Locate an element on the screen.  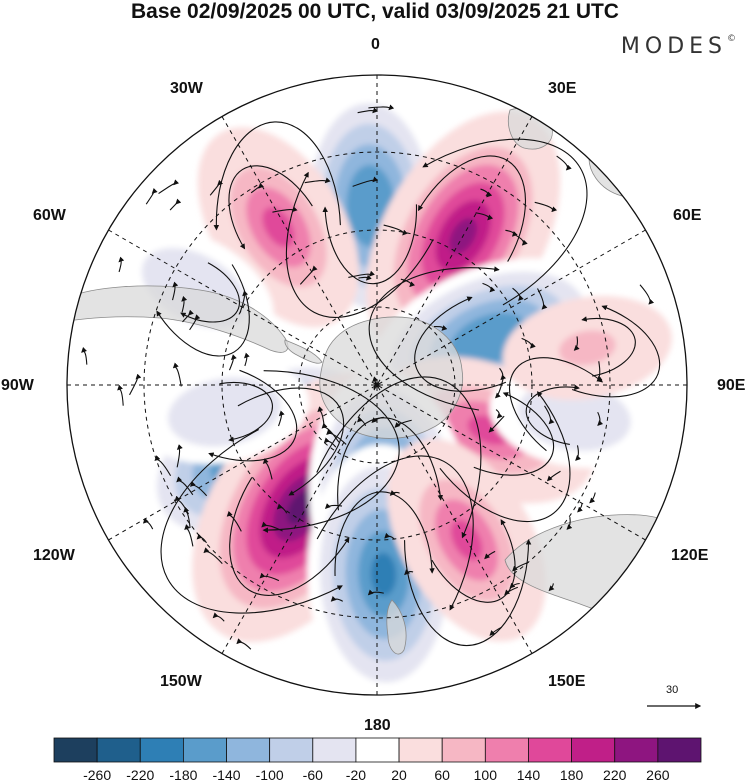
reference-vector-value: 30 is located at coordinates (672, 690).